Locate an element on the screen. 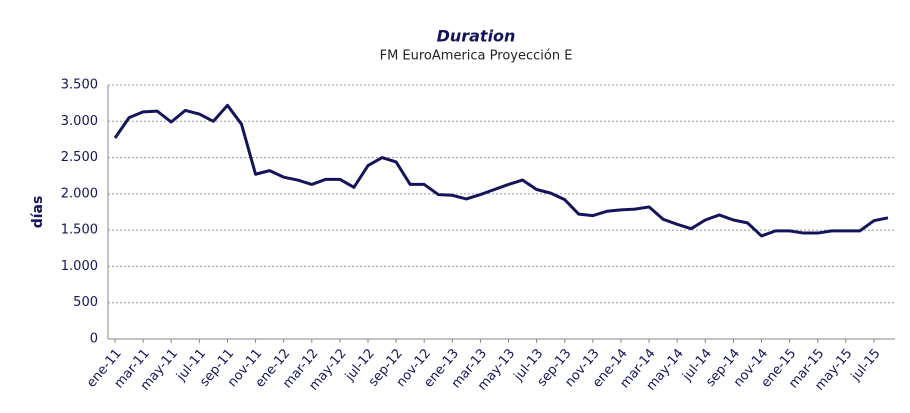 This screenshot has width=910, height=413. x-tick-label: jul-15 is located at coordinates (866, 365).